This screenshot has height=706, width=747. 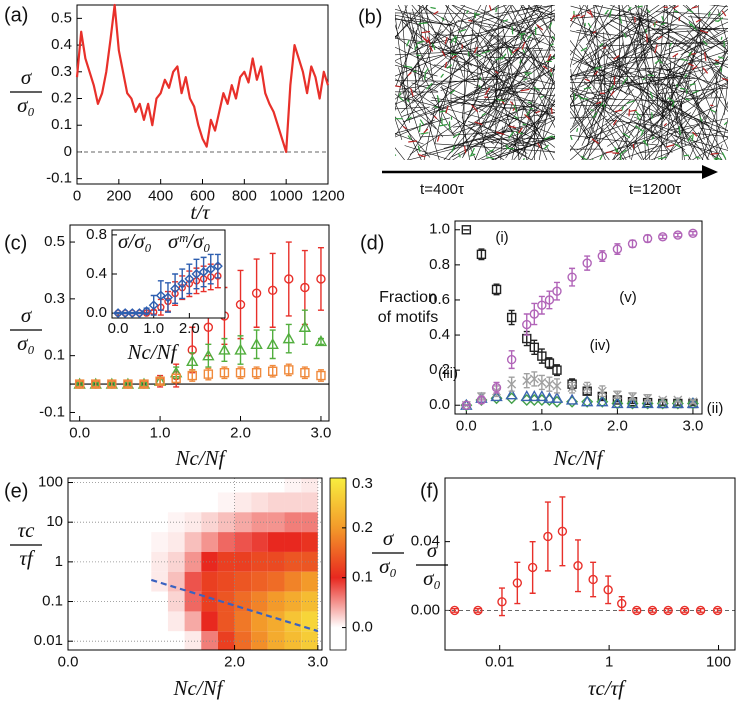 I want to click on panel-label: (c), so click(x=15, y=243).